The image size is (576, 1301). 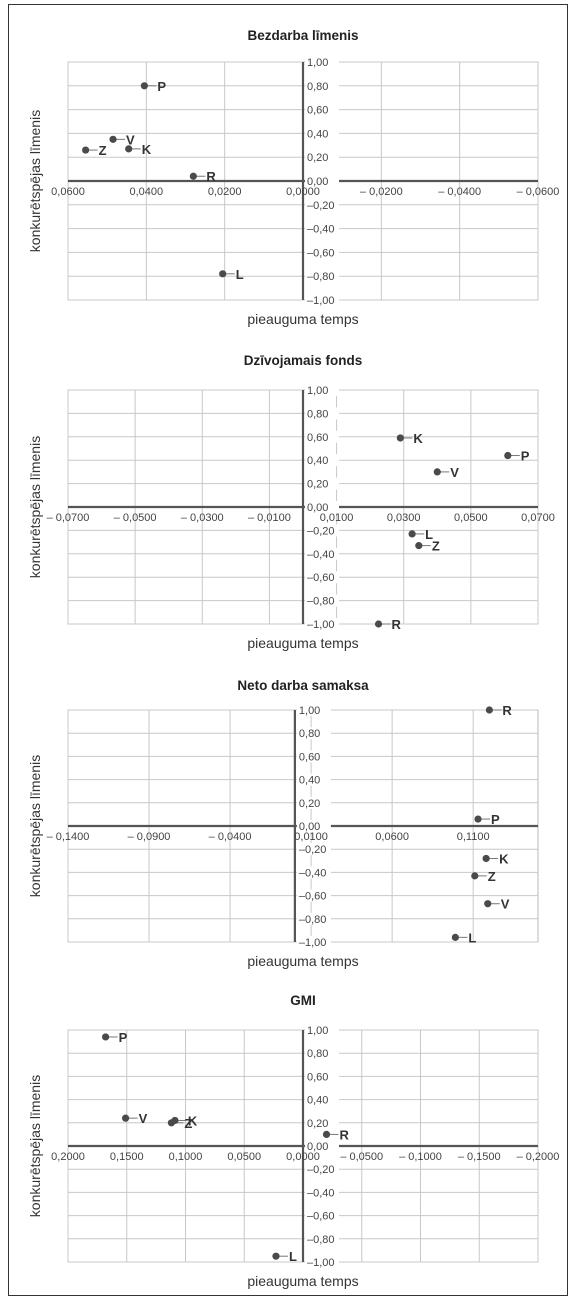 I want to click on point-label: R, so click(x=507, y=710).